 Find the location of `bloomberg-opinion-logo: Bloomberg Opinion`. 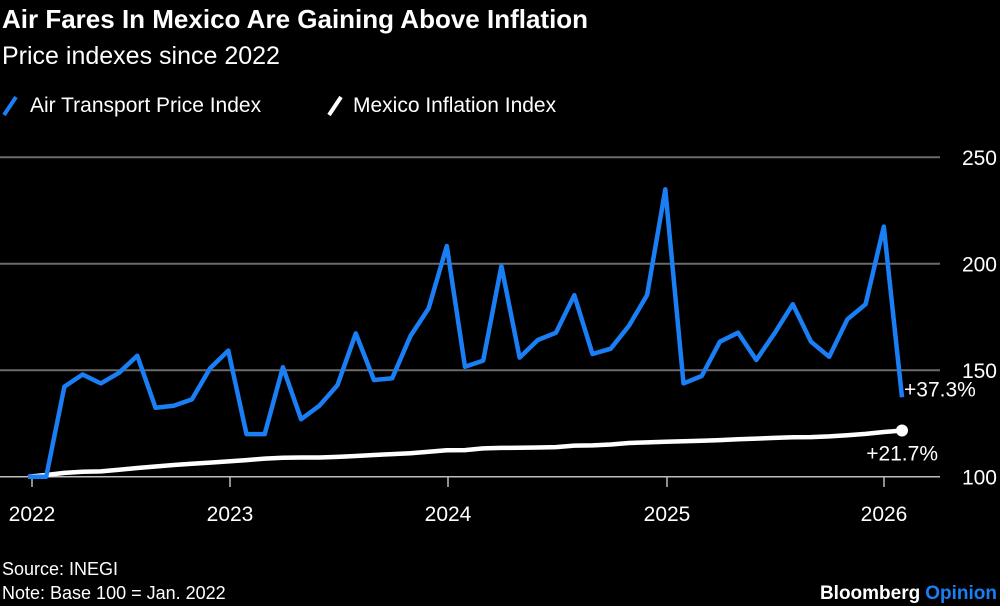

bloomberg-opinion-logo: Bloomberg Opinion is located at coordinates (908, 593).